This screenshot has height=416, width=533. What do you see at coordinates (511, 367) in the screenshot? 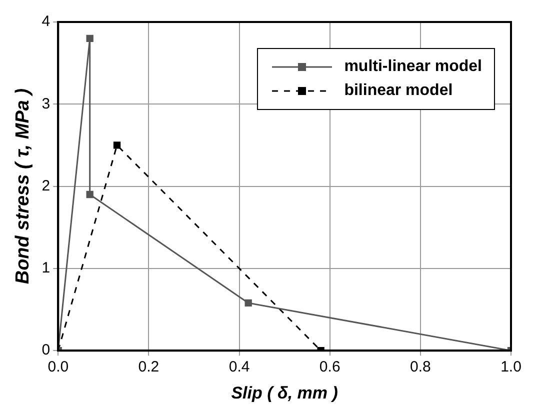
I see `x-tick-label: 1.0` at bounding box center [511, 367].